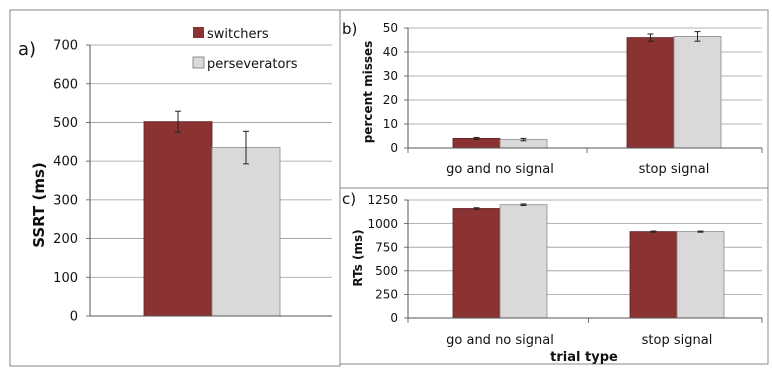  What do you see at coordinates (390, 124) in the screenshot?
I see `panel-b-ytick-label: 10` at bounding box center [390, 124].